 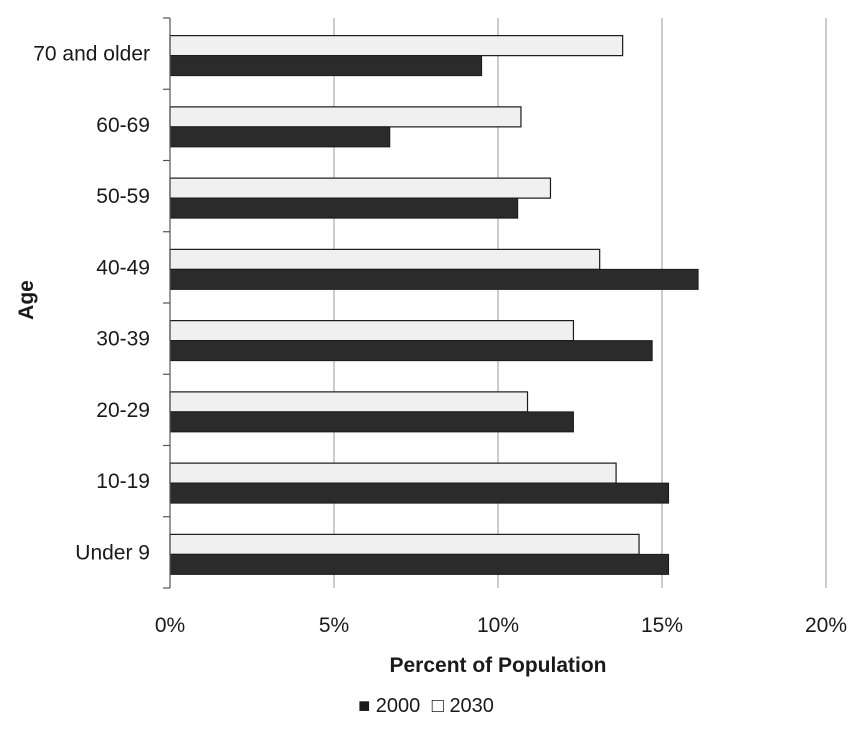 I want to click on tick-labels: 0% 5% 10% 15% 20%, so click(x=501, y=625).